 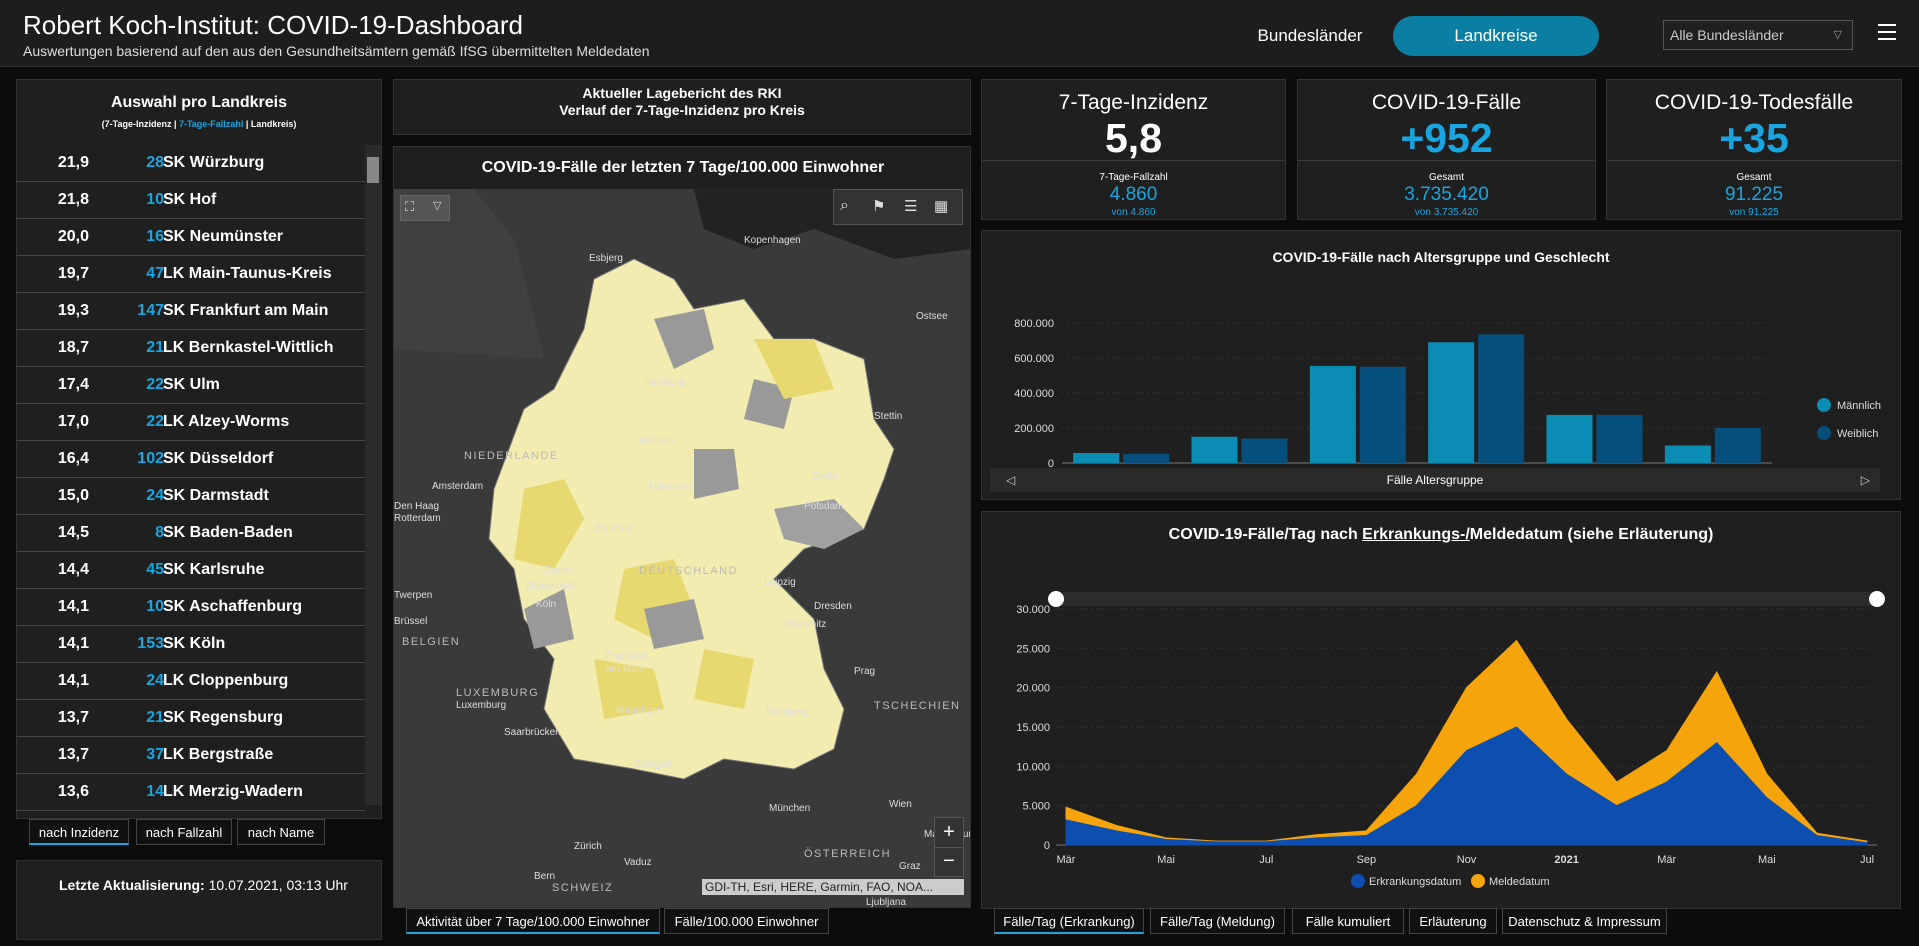 What do you see at coordinates (228, 532) in the screenshot?
I see `landkreis-name: SK Baden-Baden` at bounding box center [228, 532].